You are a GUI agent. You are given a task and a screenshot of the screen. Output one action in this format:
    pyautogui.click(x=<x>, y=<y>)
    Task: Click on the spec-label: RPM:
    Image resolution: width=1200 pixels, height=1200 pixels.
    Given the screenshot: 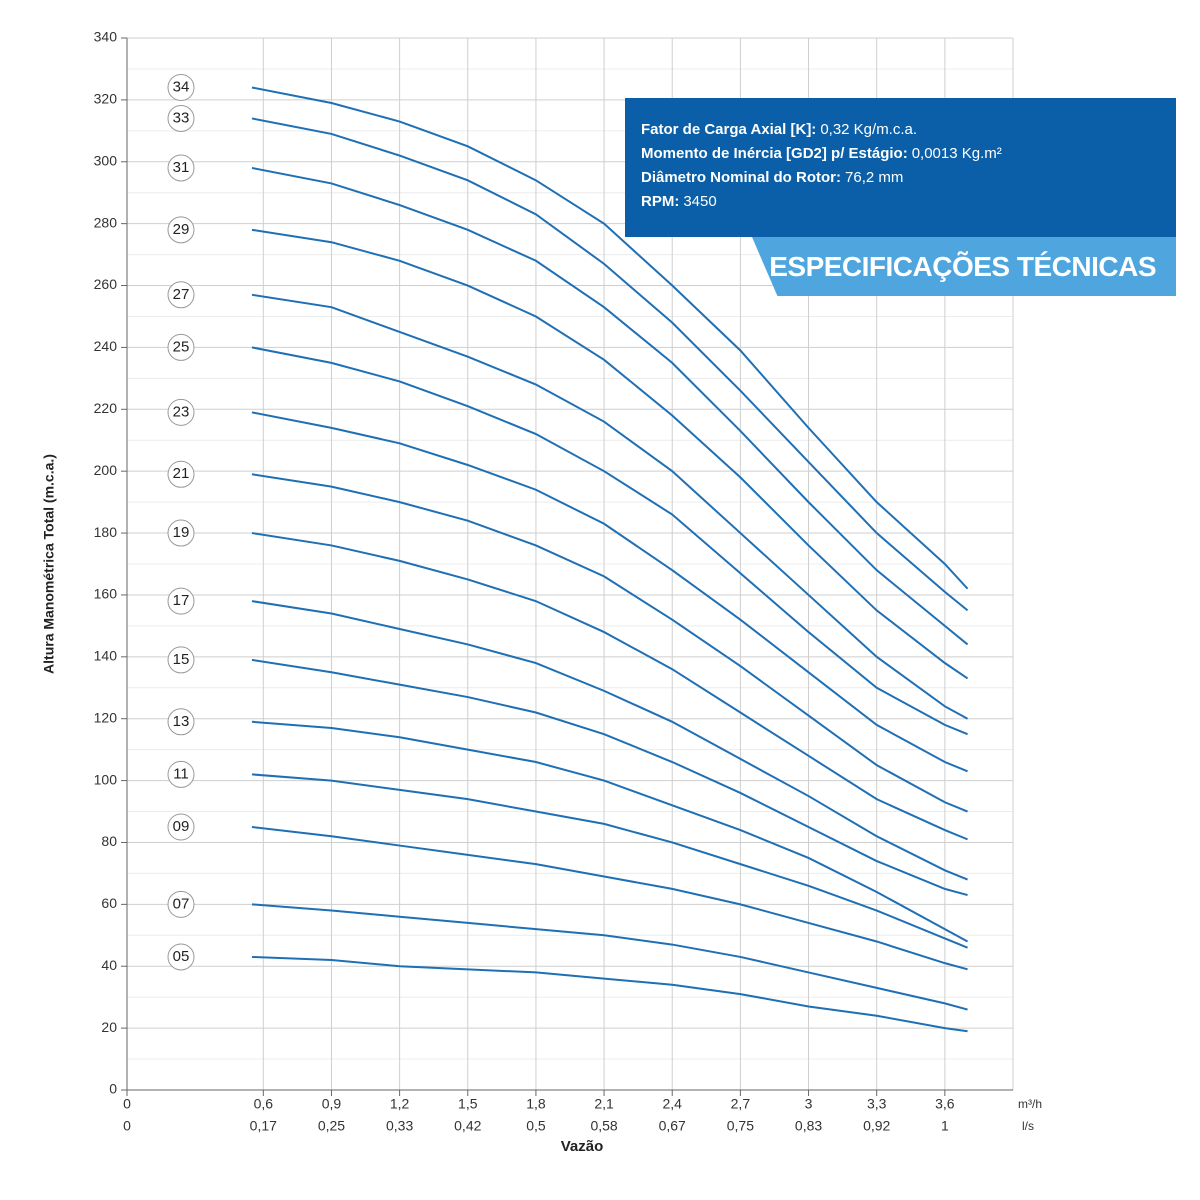 What is the action you would take?
    pyautogui.click(x=660, y=201)
    